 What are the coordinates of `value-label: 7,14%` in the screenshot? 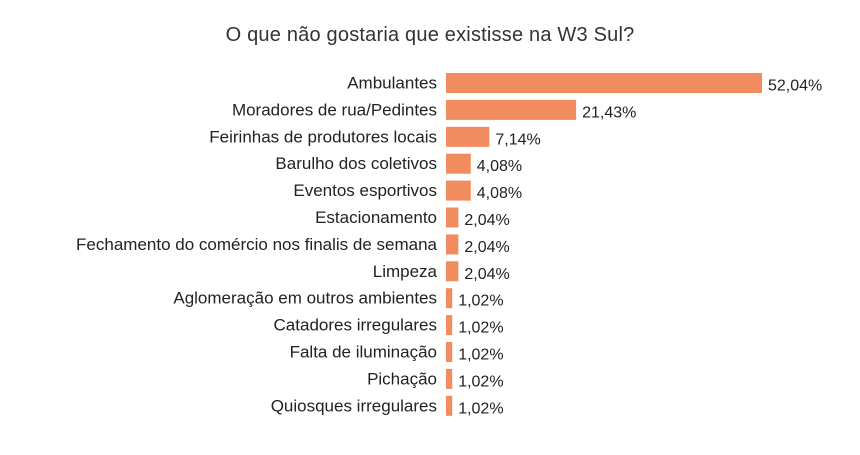 It's located at (517, 139).